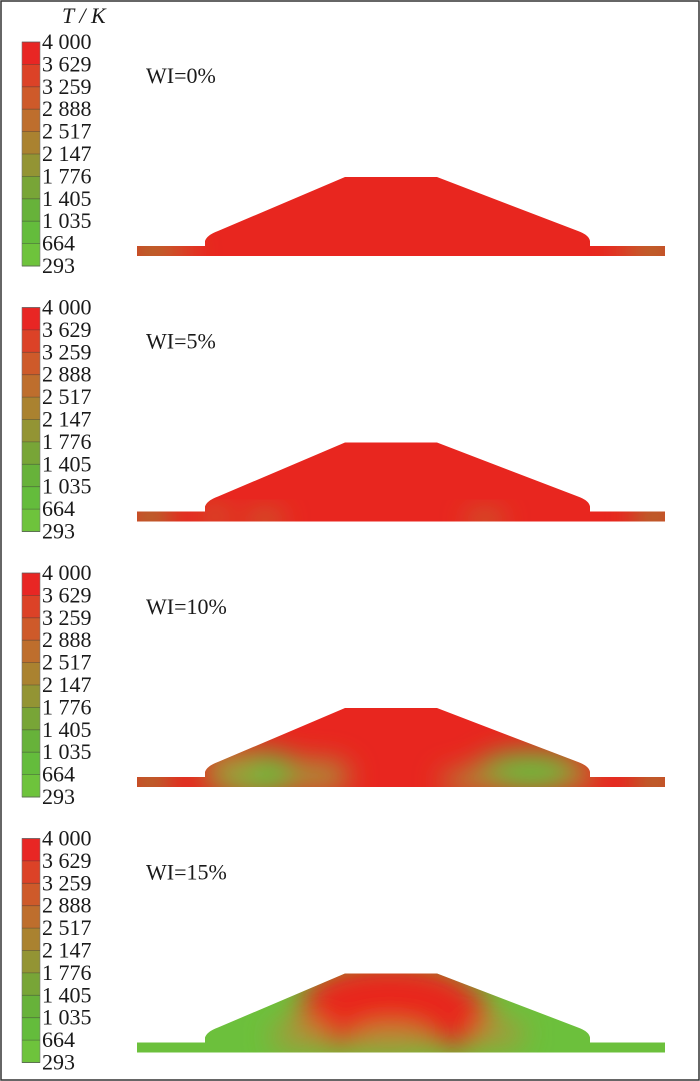 The image size is (700, 1081). What do you see at coordinates (181, 341) in the screenshot?
I see `panel-label: WI=5%` at bounding box center [181, 341].